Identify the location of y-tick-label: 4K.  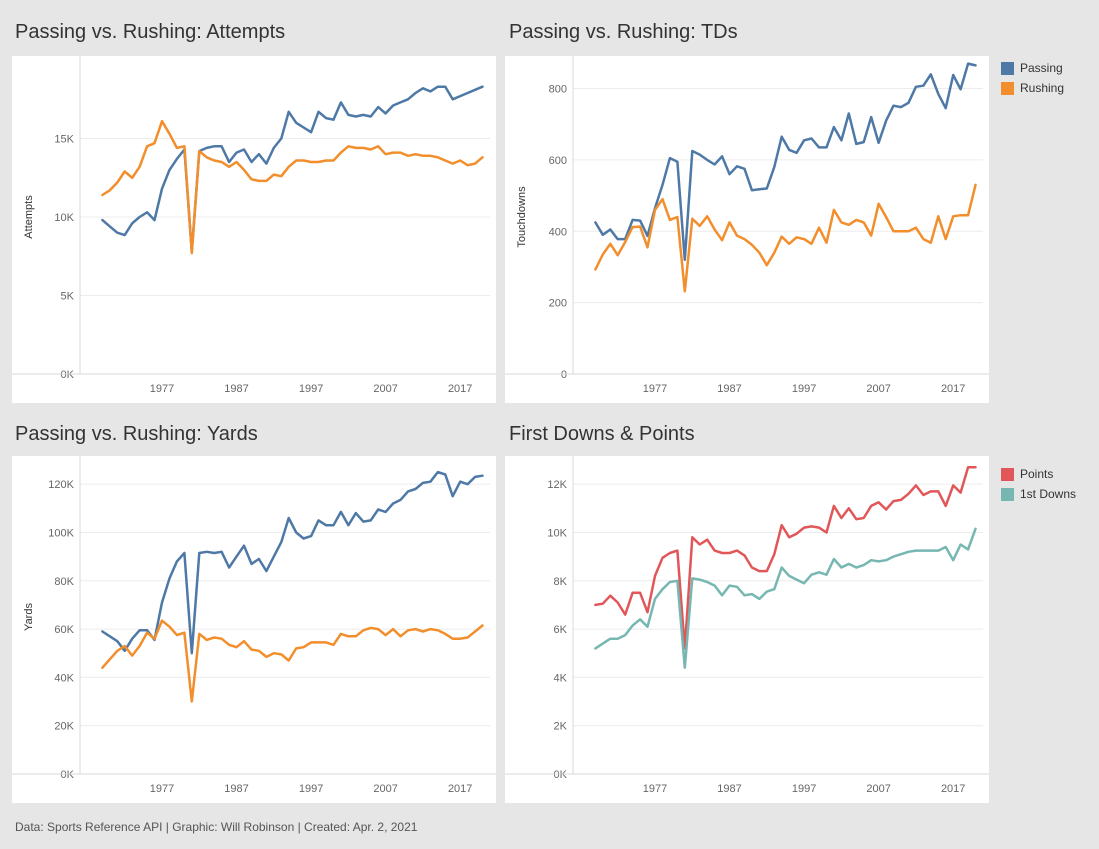
(561, 678).